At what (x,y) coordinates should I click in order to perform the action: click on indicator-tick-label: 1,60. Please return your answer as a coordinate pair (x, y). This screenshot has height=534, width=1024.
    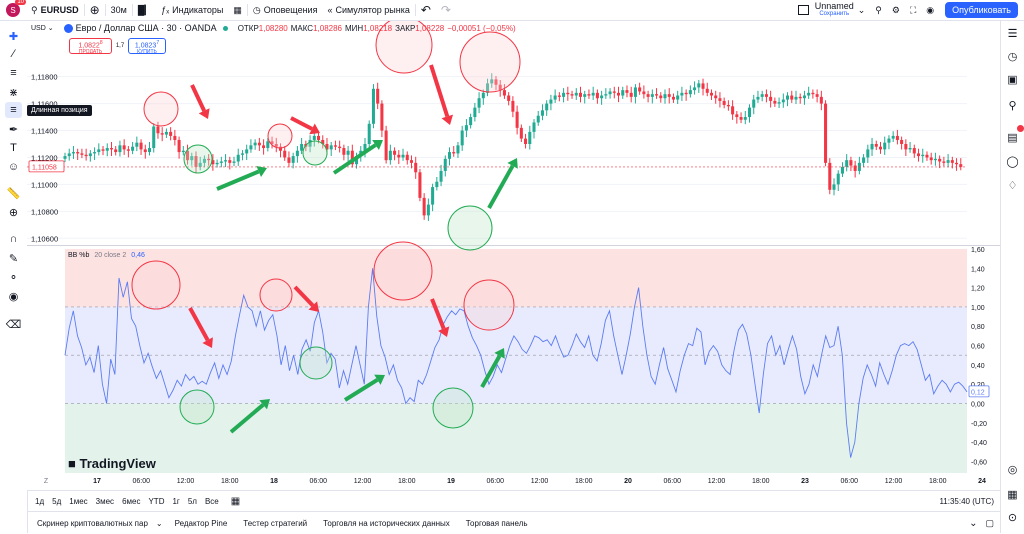
    Looking at the image, I should click on (978, 250).